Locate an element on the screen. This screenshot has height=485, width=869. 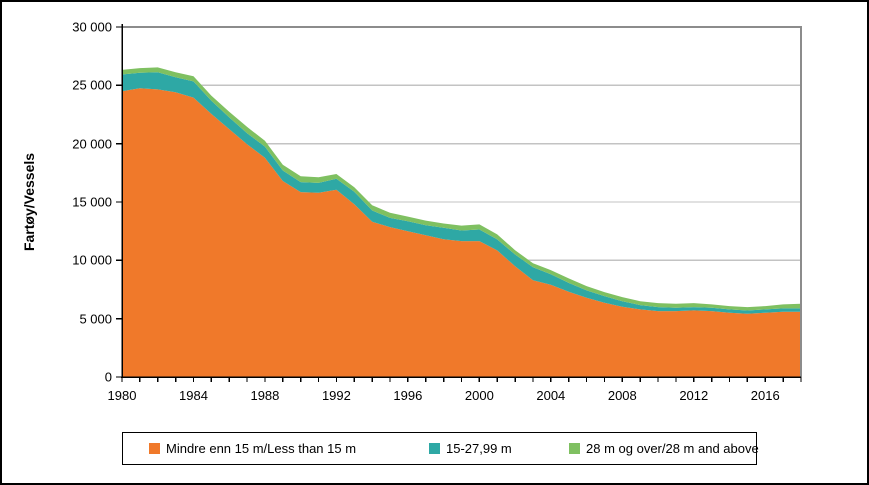
x-axis-tick-label: 2012 is located at coordinates (694, 395).